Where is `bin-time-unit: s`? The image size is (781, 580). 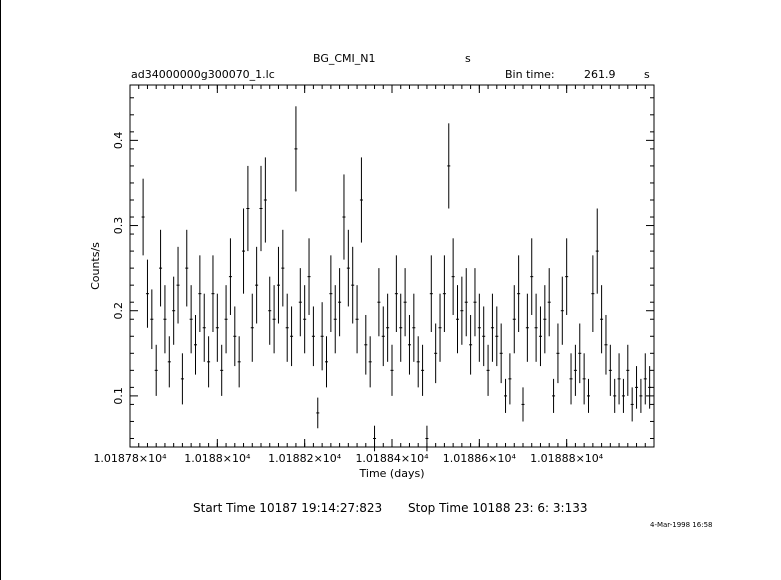 bin-time-unit: s is located at coordinates (647, 74).